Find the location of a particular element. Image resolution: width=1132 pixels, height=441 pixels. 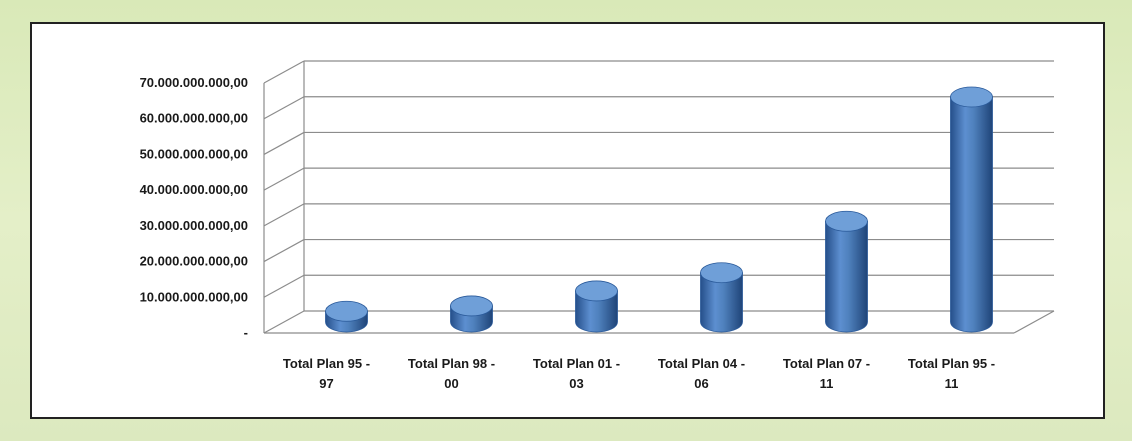

x-tick-label: 06 is located at coordinates (701, 383).